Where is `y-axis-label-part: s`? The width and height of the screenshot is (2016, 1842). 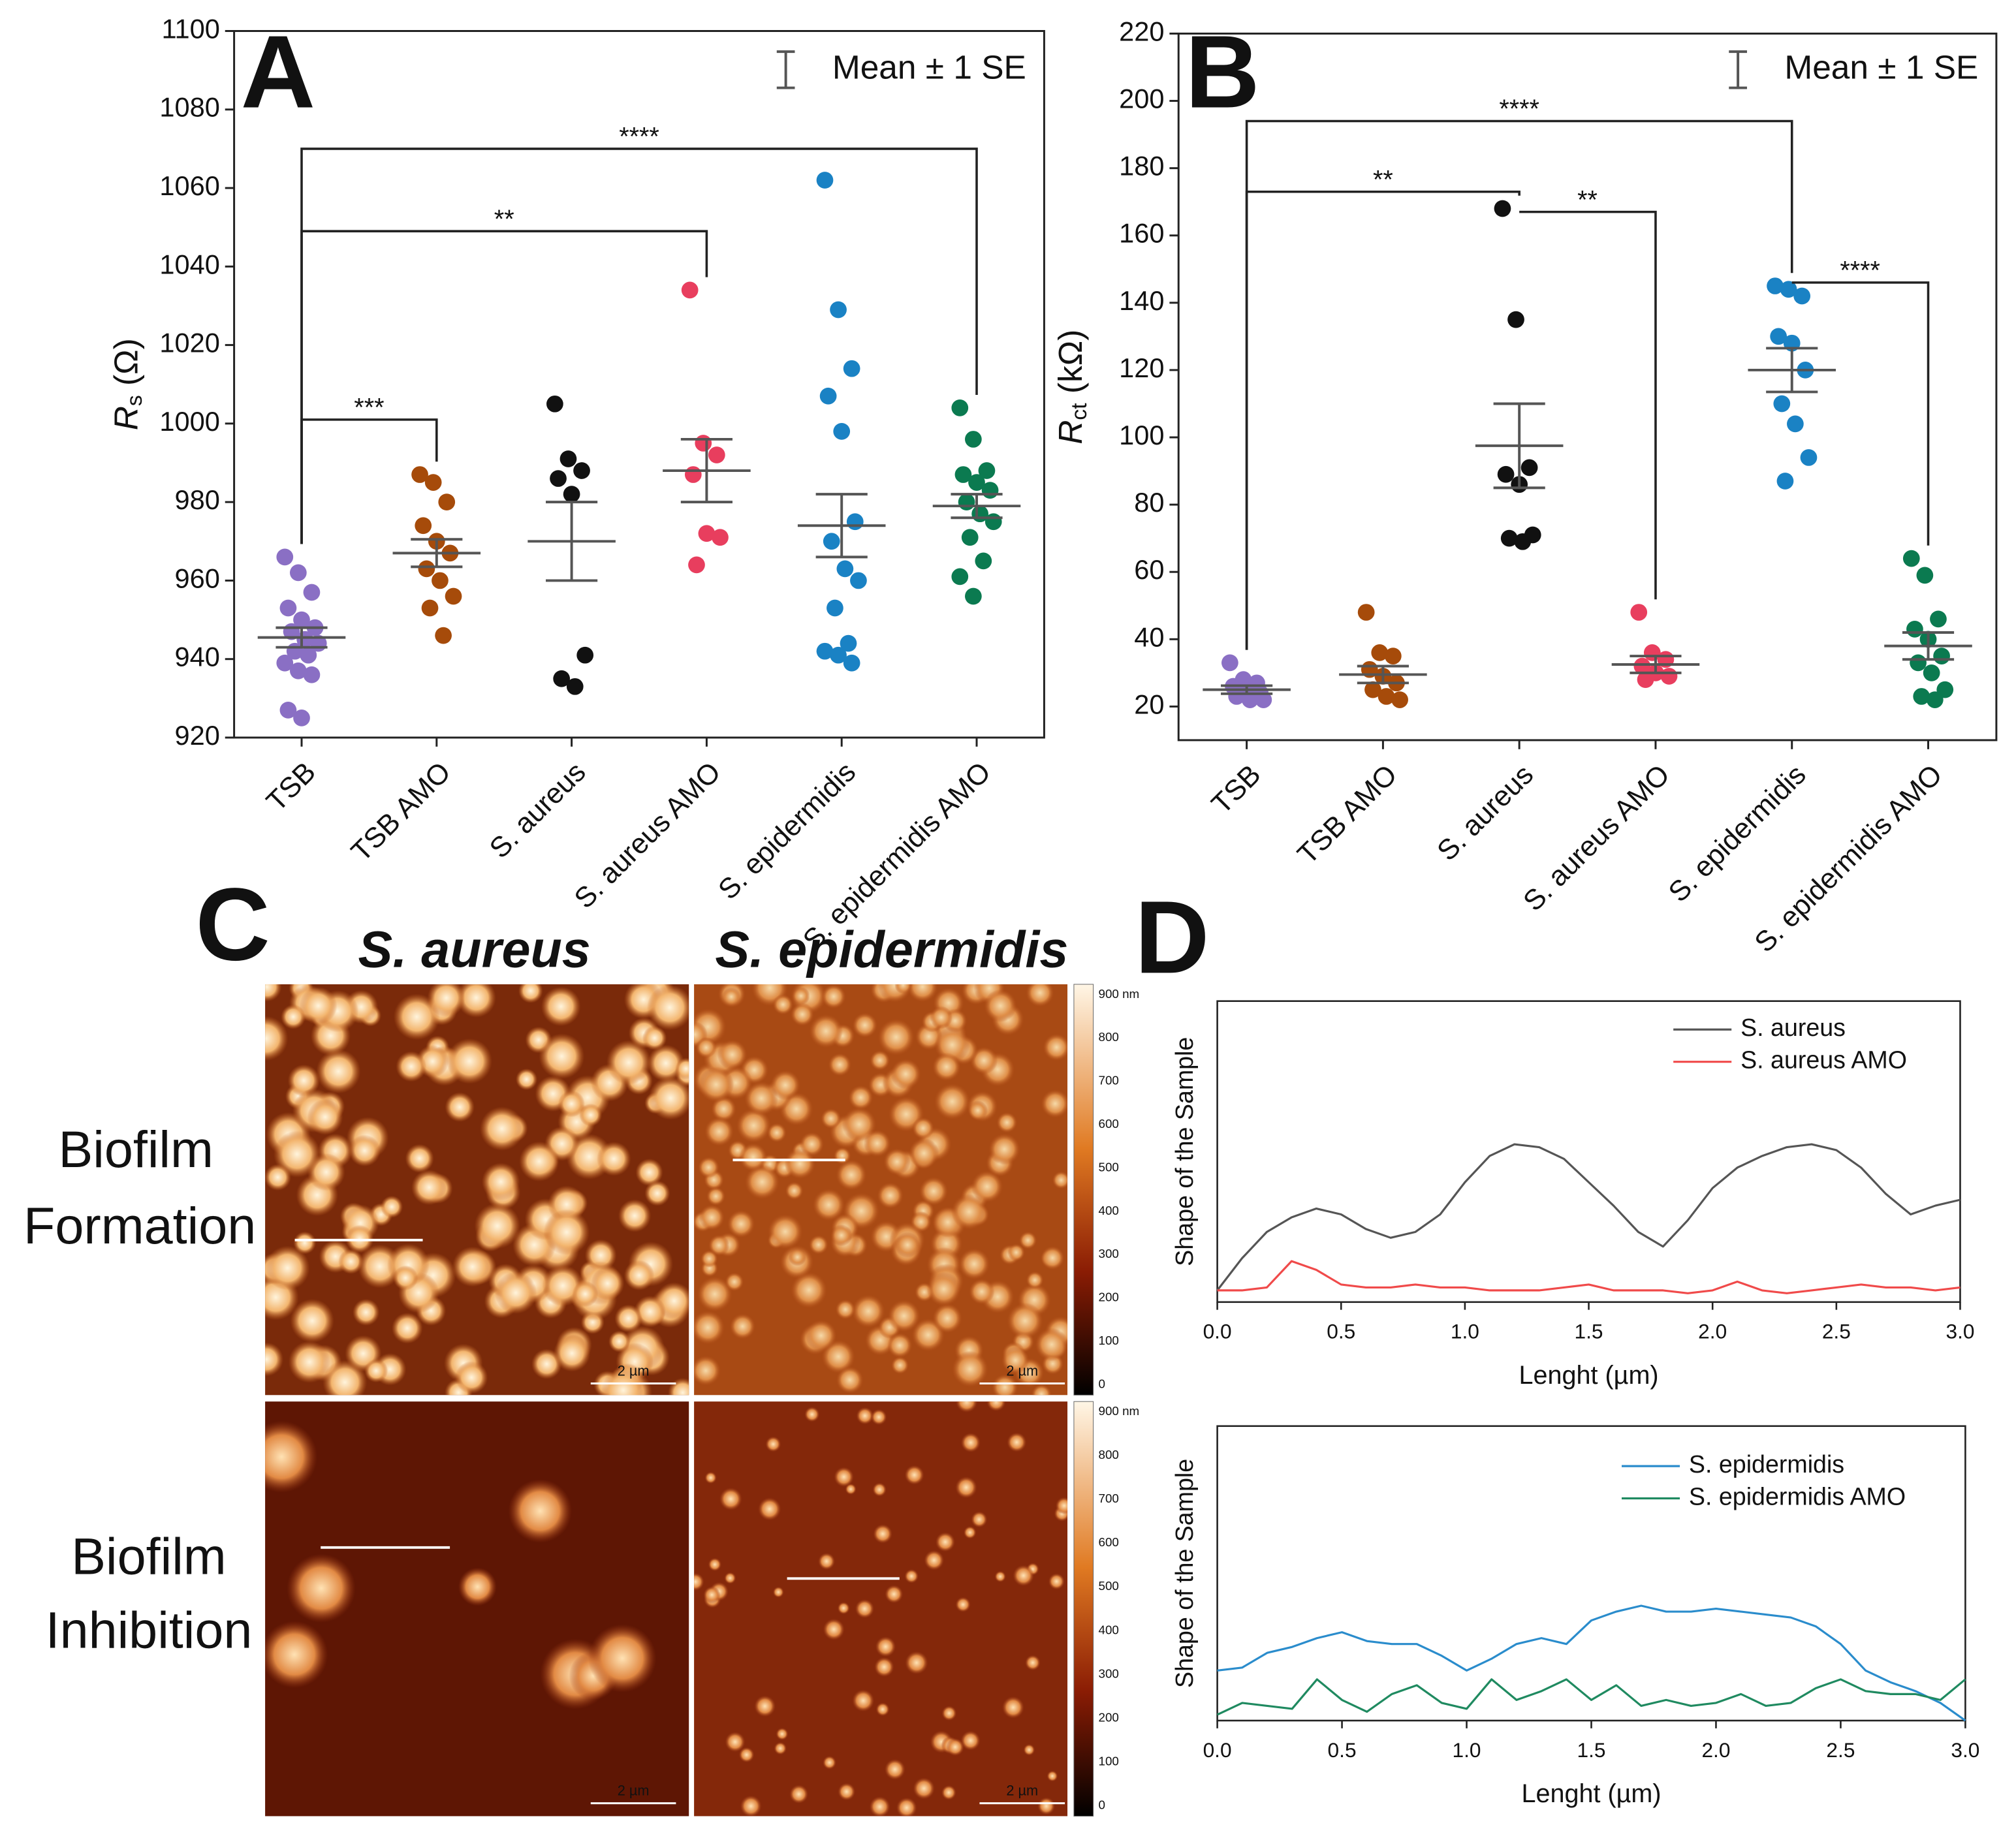 y-axis-label-part: s is located at coordinates (135, 400).